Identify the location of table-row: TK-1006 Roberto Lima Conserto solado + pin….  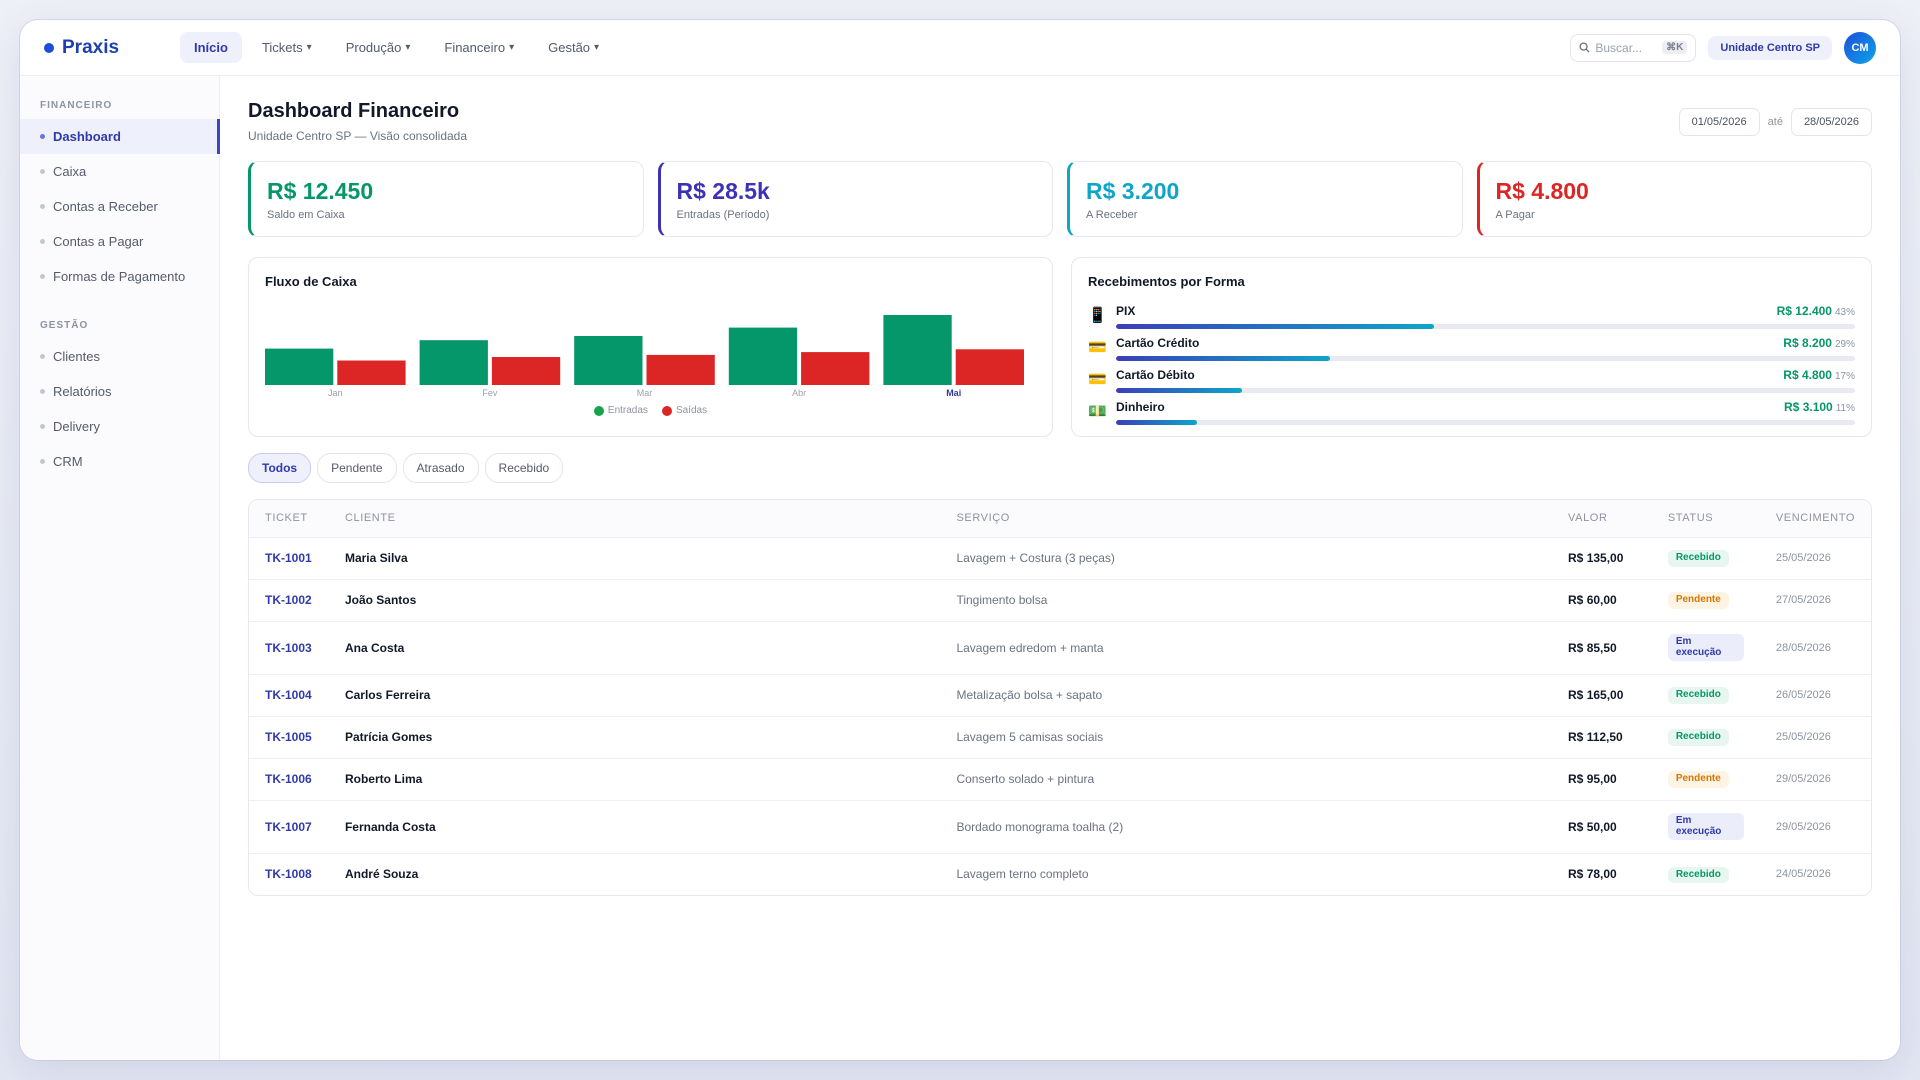
(1060, 779).